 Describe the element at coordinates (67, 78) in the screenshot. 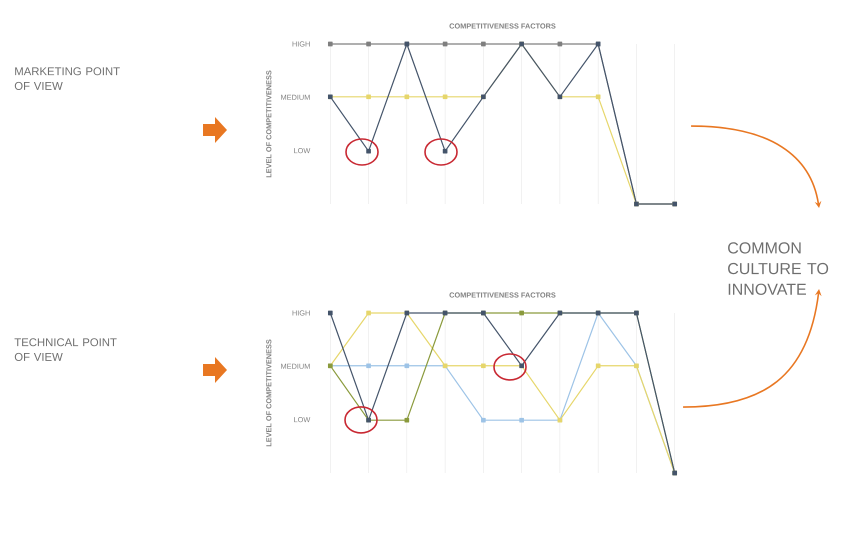

I see `text: MARKETING POINT OF VIEW` at that location.